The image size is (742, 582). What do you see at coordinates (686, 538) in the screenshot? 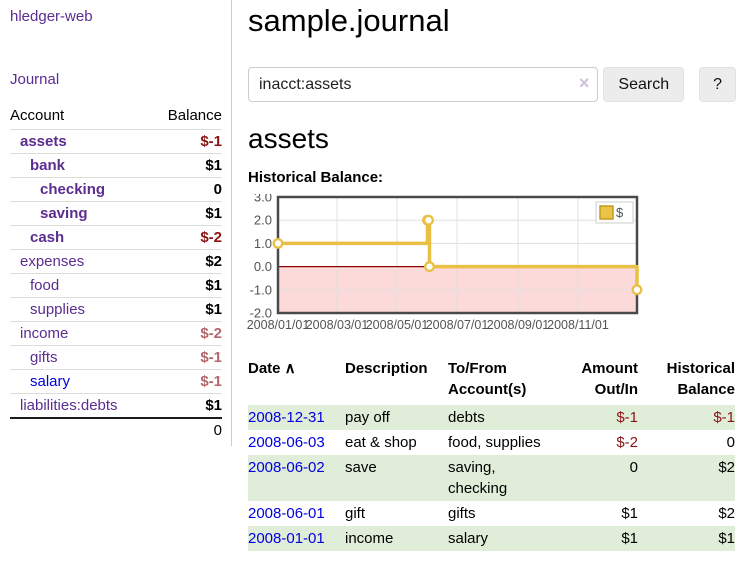
I see `transaction-balance: $1` at bounding box center [686, 538].